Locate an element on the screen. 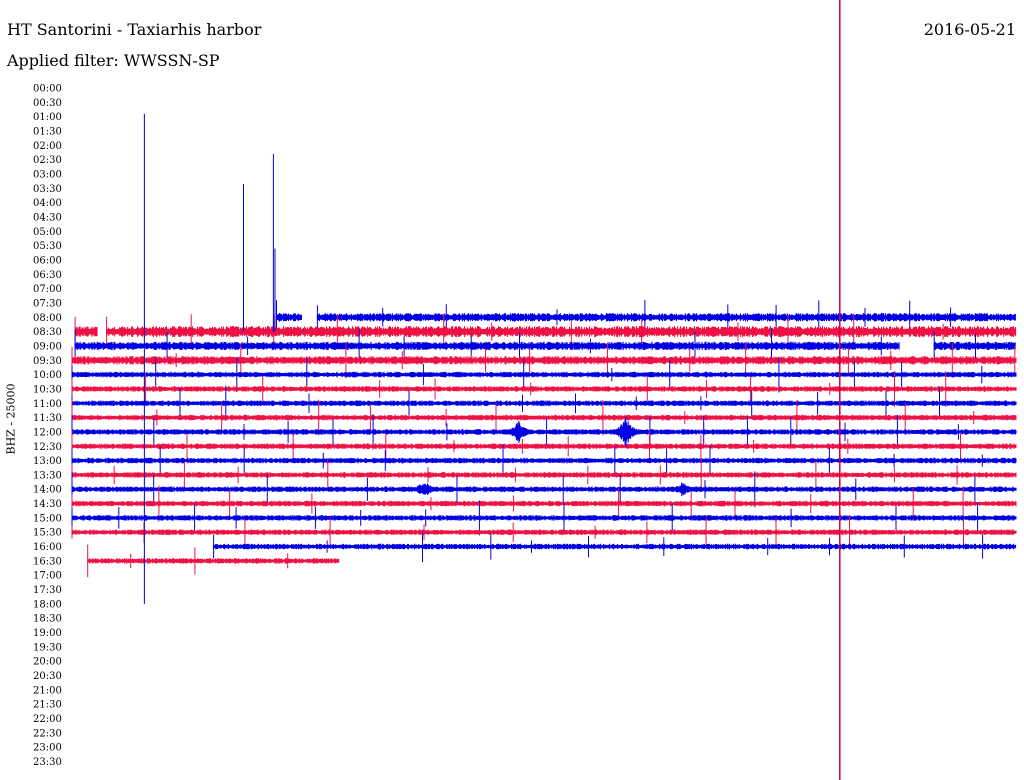 The height and width of the screenshot is (780, 1024). y-tick-label: 15:00 is located at coordinates (47, 518).